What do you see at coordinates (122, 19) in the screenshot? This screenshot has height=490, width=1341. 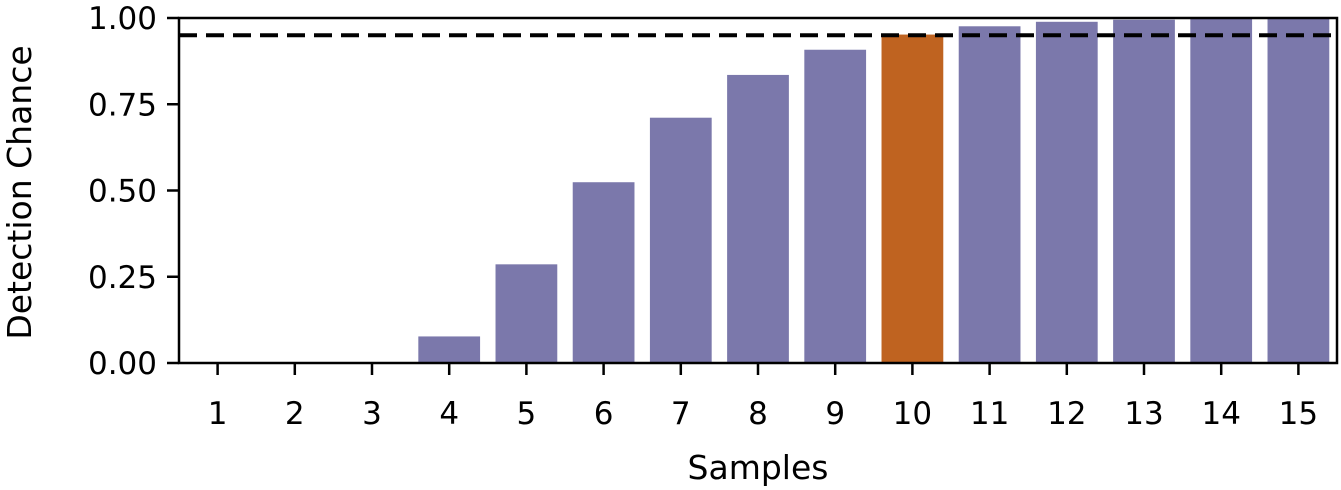 I see `y-tick-label: 1.00` at bounding box center [122, 19].